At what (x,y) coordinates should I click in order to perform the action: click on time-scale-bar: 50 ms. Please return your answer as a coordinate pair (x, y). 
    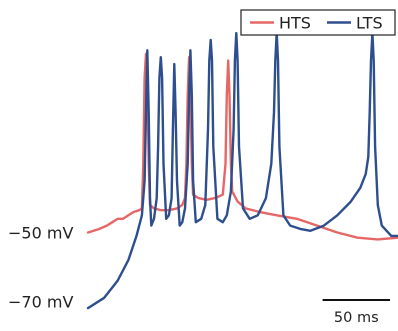
    Looking at the image, I should click on (356, 312).